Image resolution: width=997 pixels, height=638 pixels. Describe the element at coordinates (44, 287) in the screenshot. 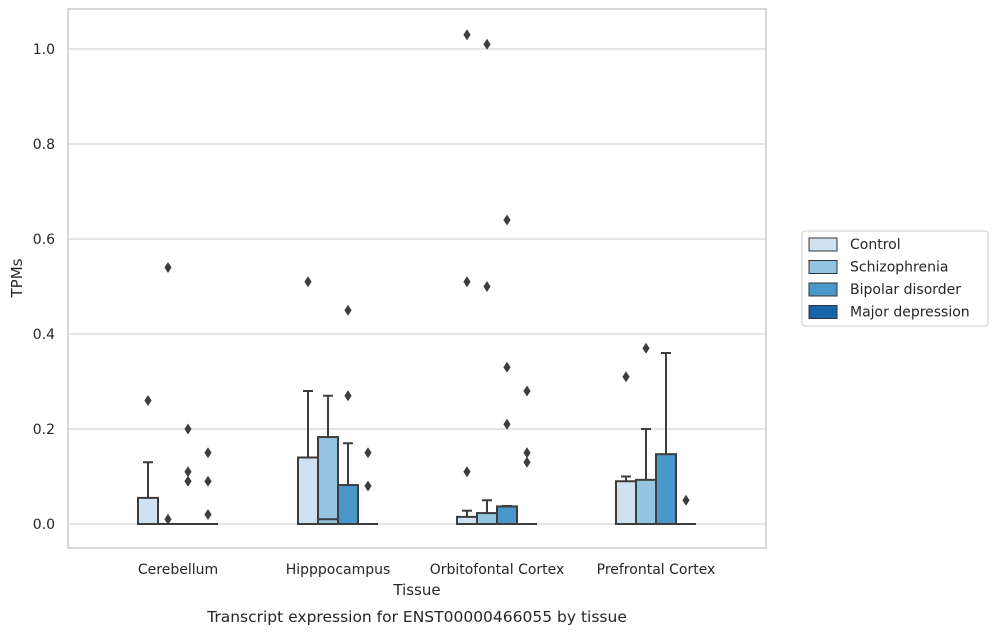

I see `y-axis-ticks: 0.0 0.2 0.4 0.6 0.8 1.0` at that location.